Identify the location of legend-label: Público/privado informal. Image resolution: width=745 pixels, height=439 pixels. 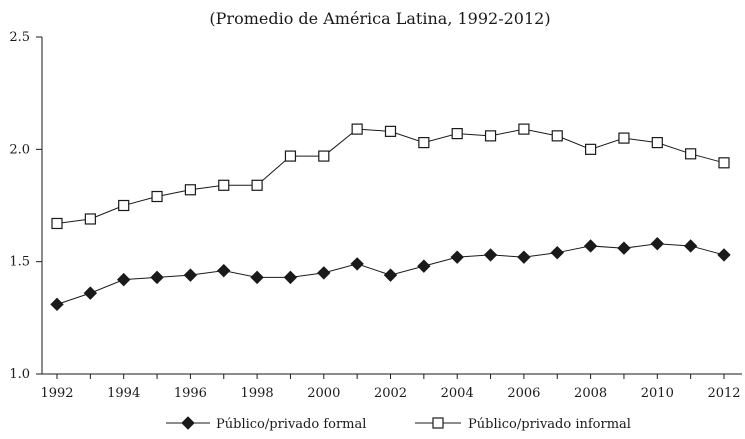
(549, 424).